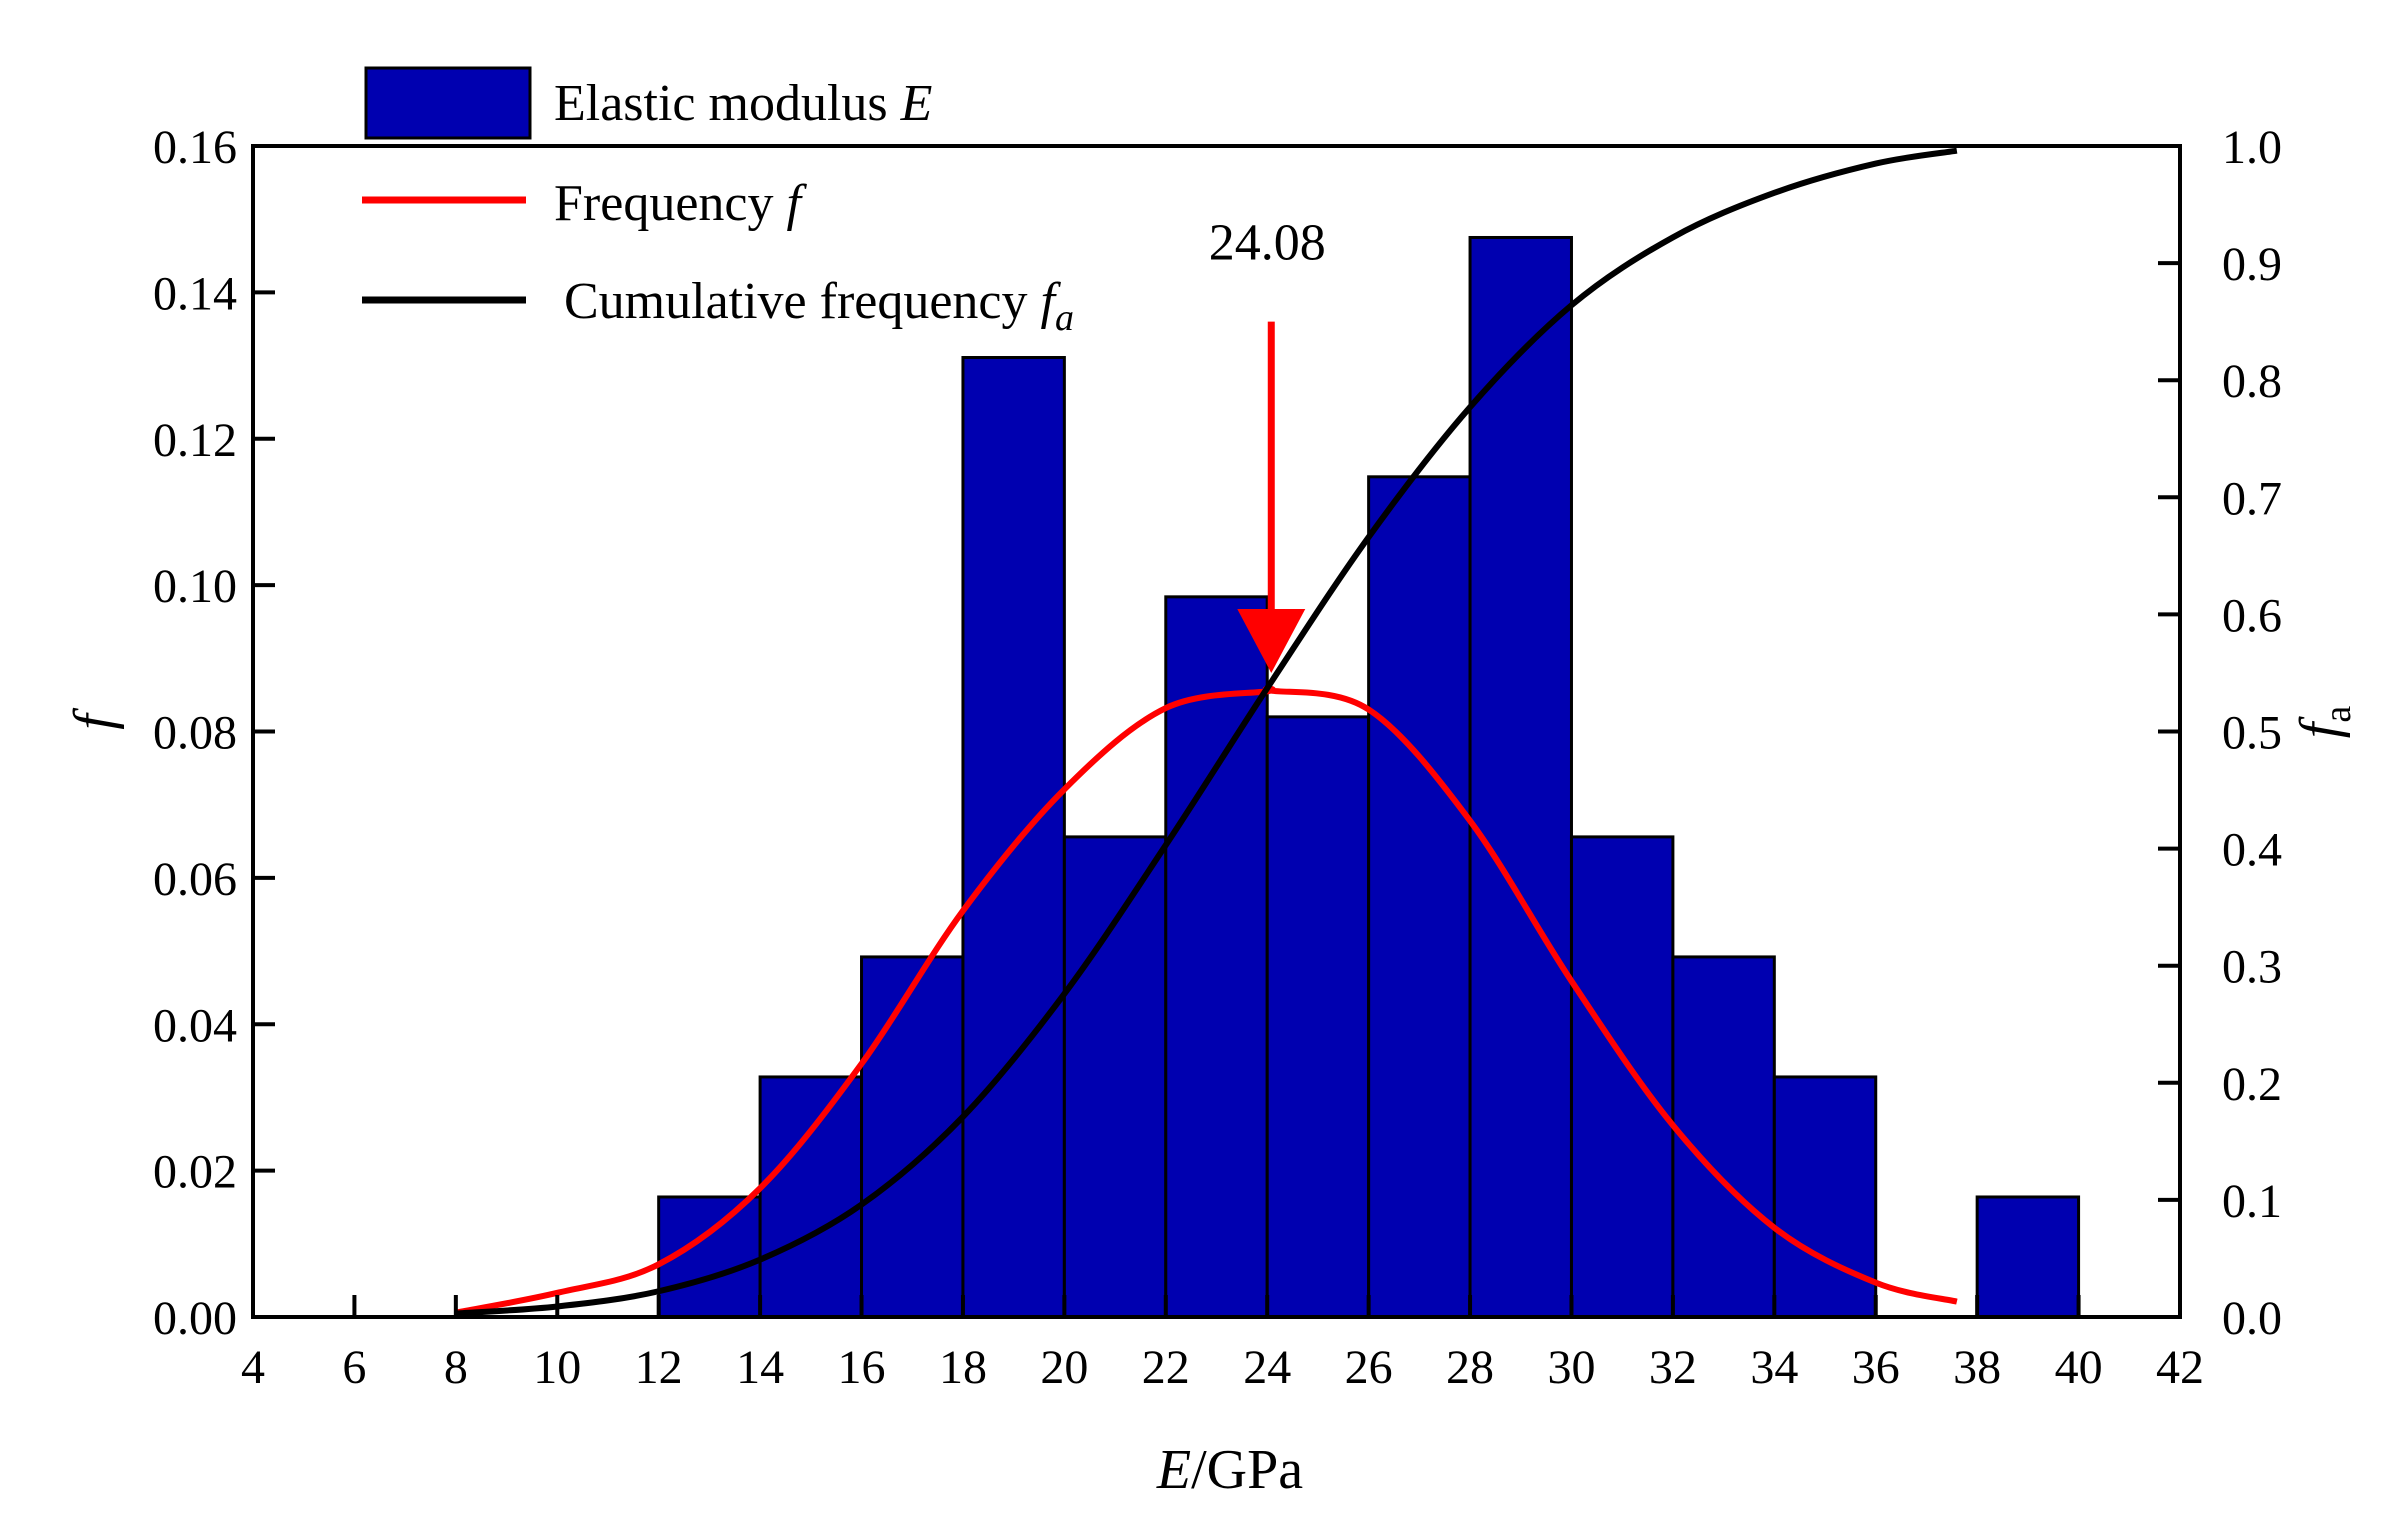 This screenshot has width=2398, height=1530. What do you see at coordinates (963, 1367) in the screenshot?
I see `x-tick-label: 18` at bounding box center [963, 1367].